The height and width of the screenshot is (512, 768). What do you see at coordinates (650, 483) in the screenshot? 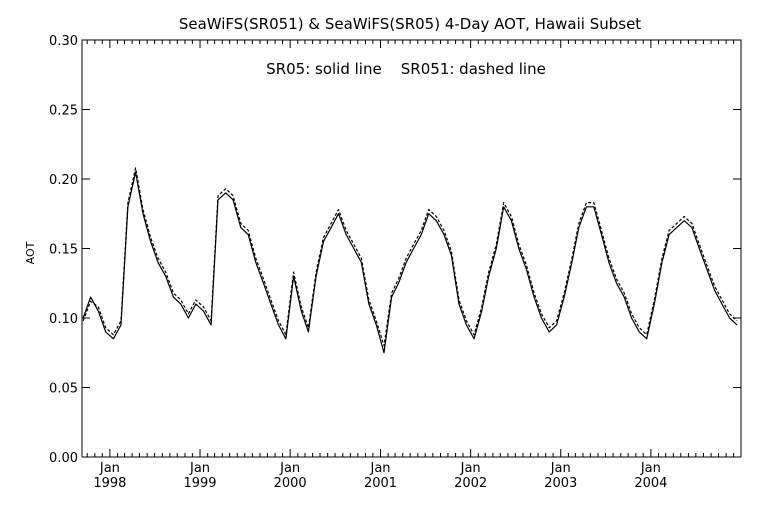
I see `x-tick-year-label: 2004` at bounding box center [650, 483].